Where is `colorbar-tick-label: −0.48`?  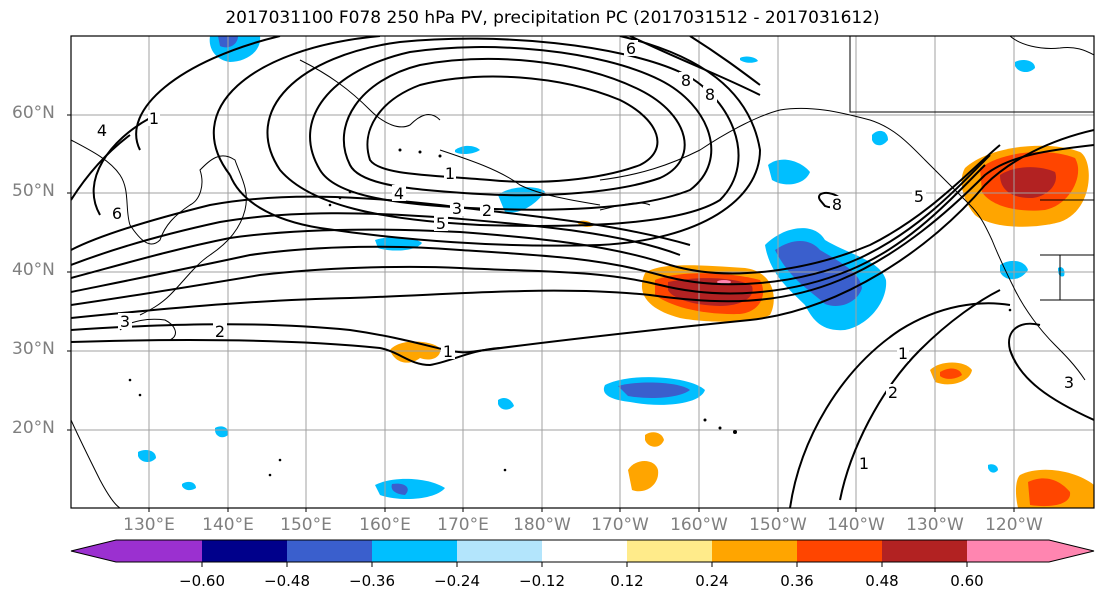 colorbar-tick-label: −0.48 is located at coordinates (287, 581).